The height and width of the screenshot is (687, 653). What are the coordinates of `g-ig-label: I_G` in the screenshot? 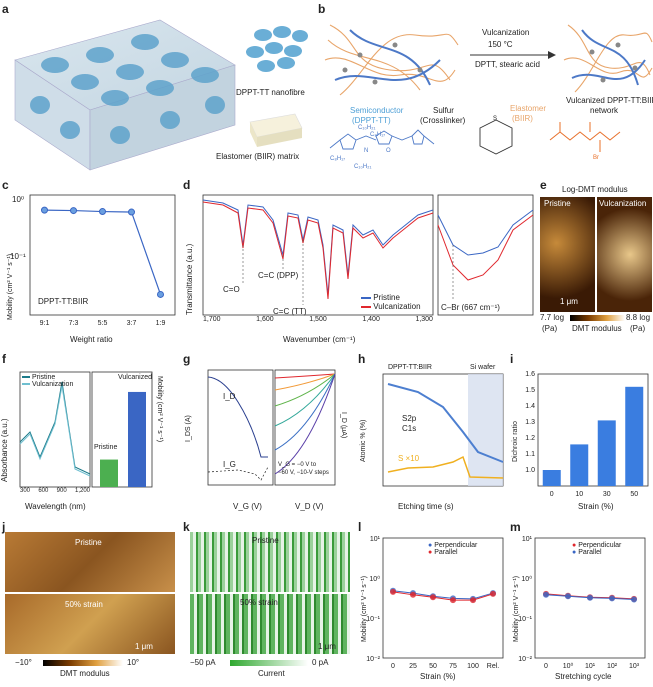 It's located at (229, 464).